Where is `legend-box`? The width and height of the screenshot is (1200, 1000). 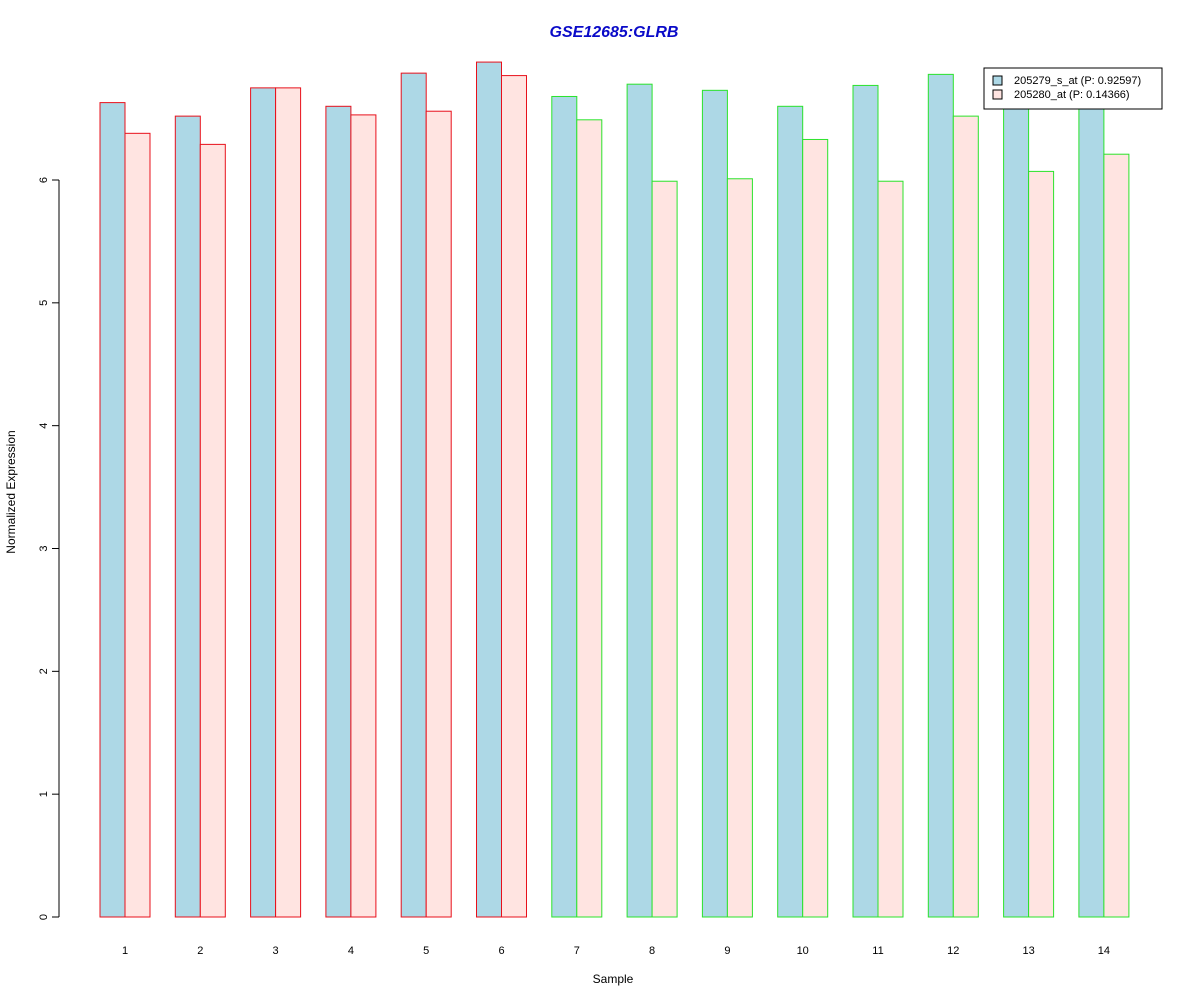 legend-box is located at coordinates (1073, 88).